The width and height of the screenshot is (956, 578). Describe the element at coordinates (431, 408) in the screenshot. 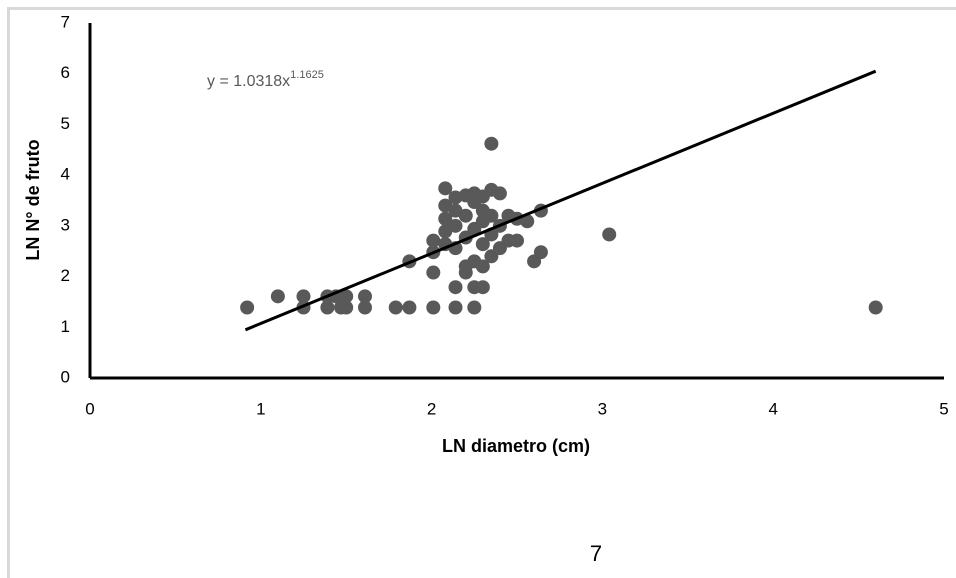

I see `x-tick-label: 2` at that location.